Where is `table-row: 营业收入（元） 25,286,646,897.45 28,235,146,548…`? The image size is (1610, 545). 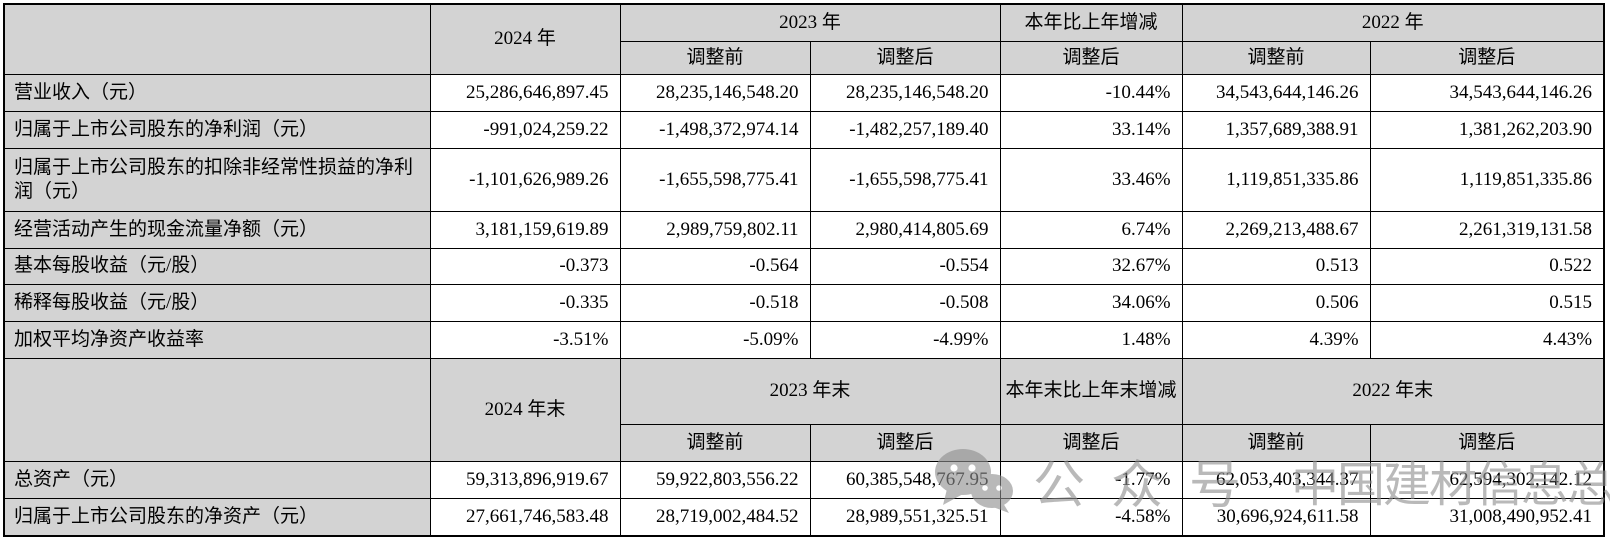
table-row: 营业收入（元） 25,286,646,897.45 28,235,146,548… is located at coordinates (804, 92).